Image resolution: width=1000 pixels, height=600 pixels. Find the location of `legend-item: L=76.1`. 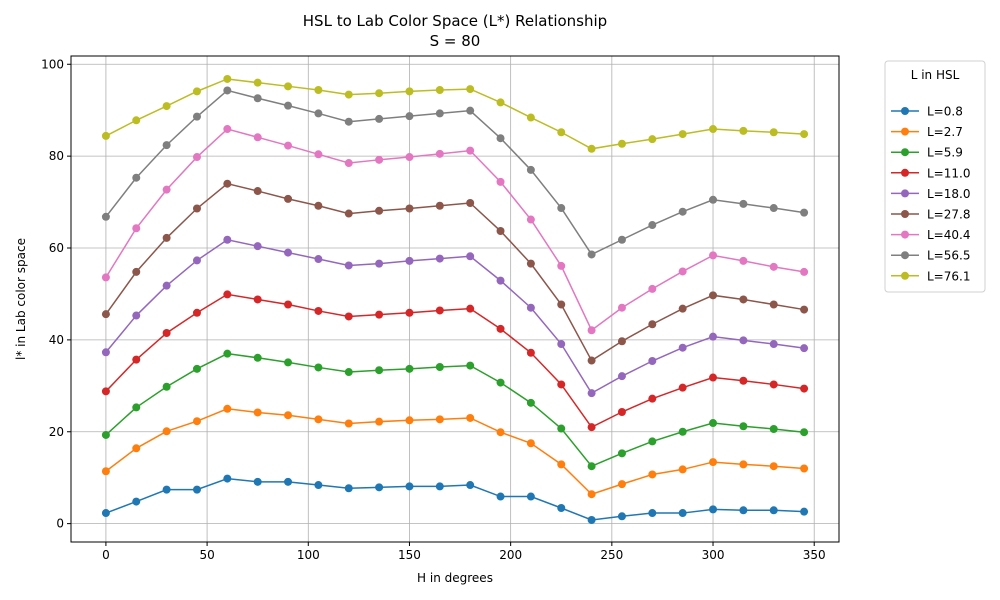

legend-item: L=76.1 is located at coordinates (930, 276).